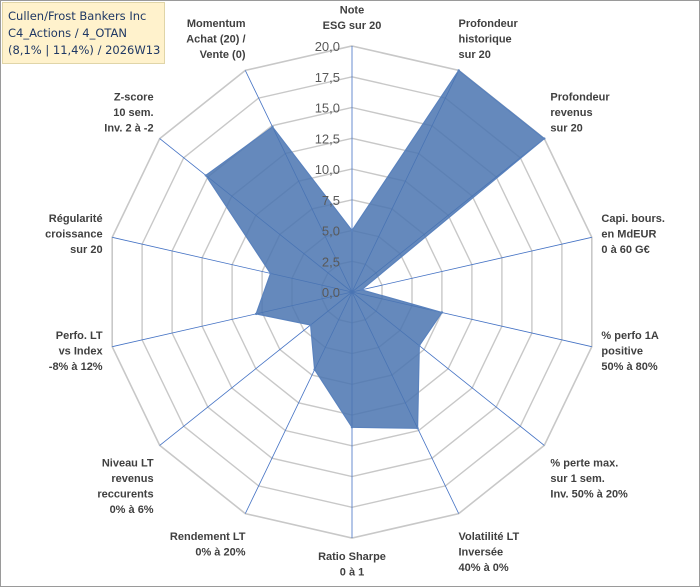  I want to click on axis-label-0-line-0: Note, so click(352, 11).